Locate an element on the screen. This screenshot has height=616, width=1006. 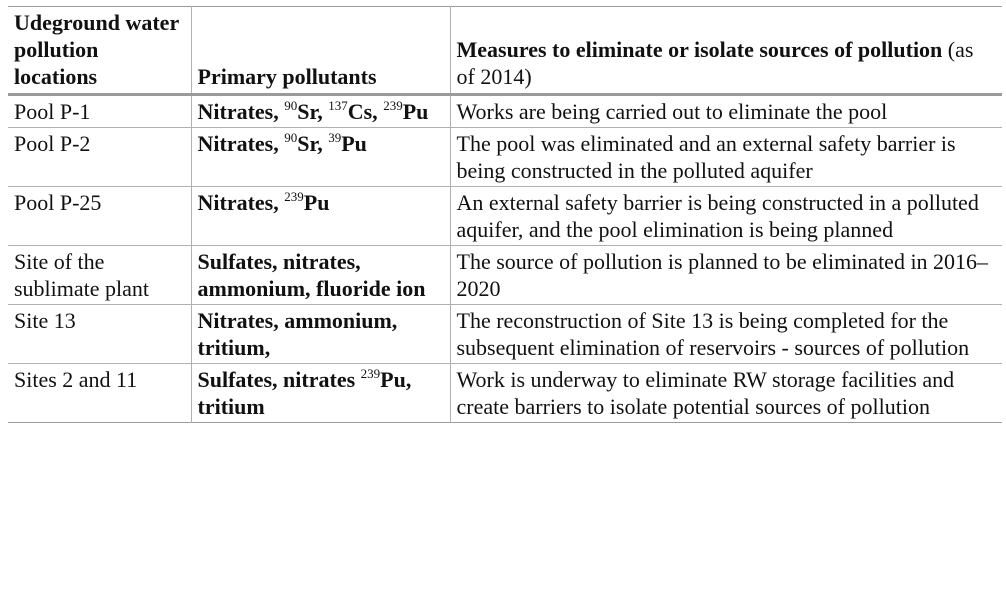
cell-location: Pool P-1 is located at coordinates (52, 111).